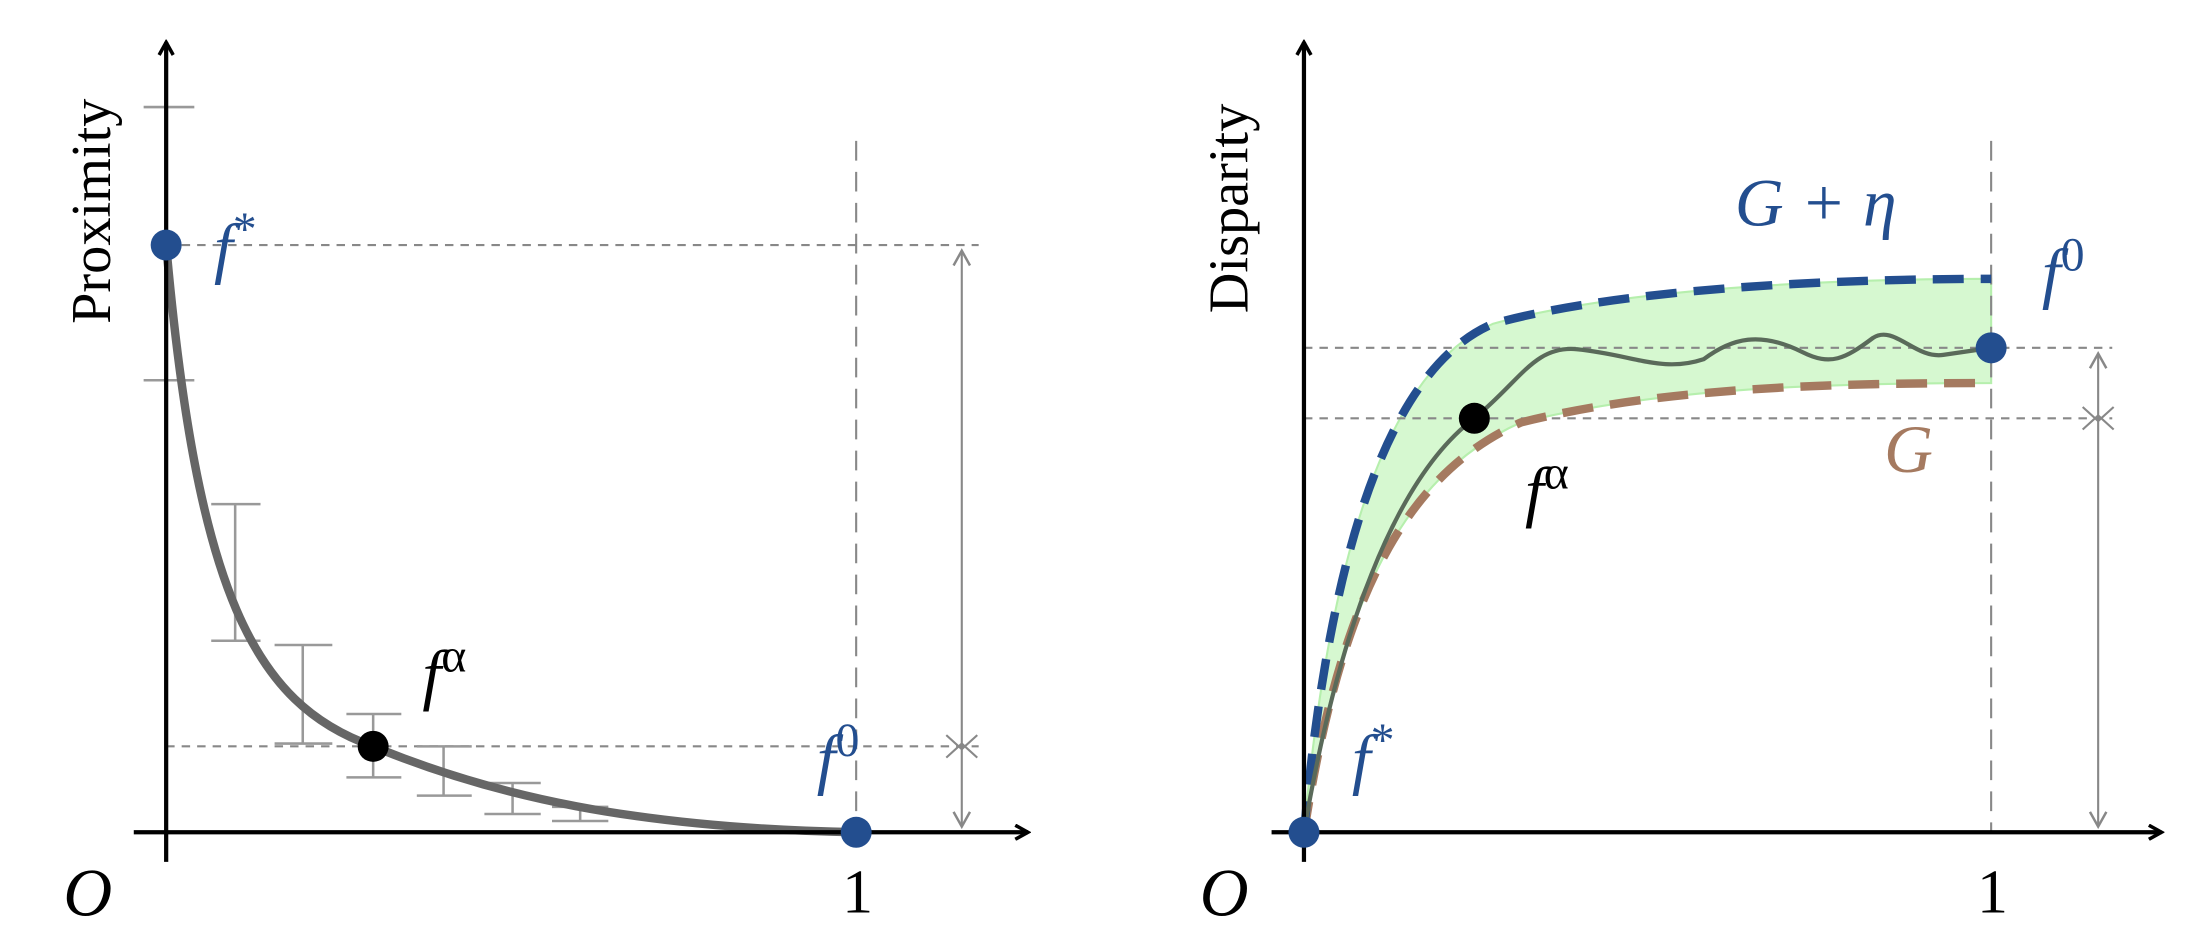  What do you see at coordinates (1908, 449) in the screenshot?
I see `curve-label: G` at bounding box center [1908, 449].